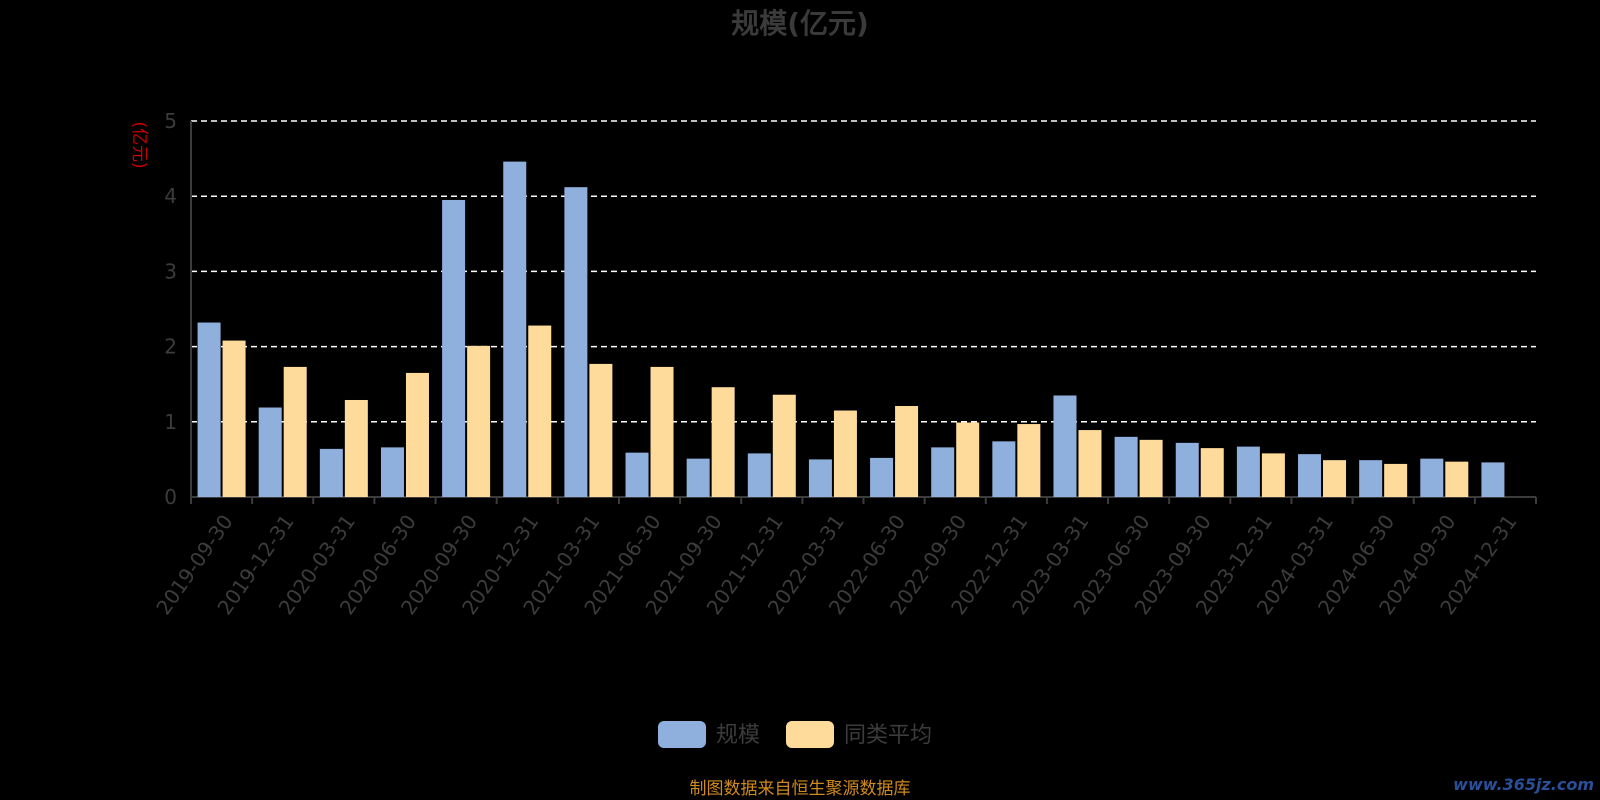 This screenshot has width=1600, height=800. Describe the element at coordinates (800, 23) in the screenshot. I see `chart-title: 规模(亿元)` at that location.